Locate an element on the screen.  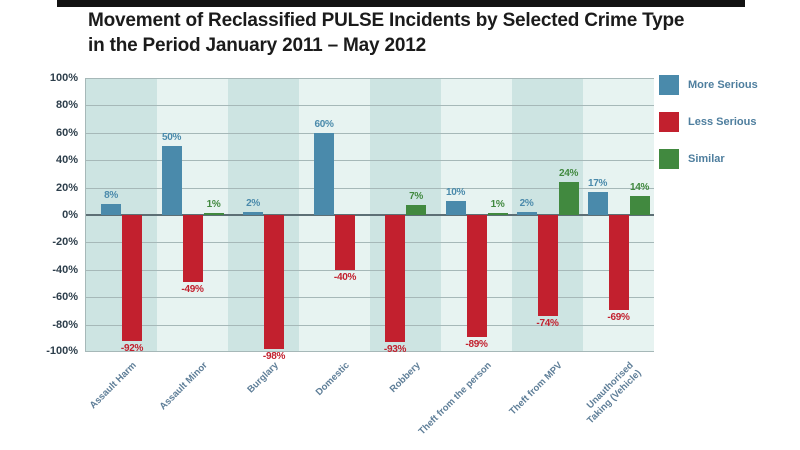
bar-less-serious-unauthorised-taking-vehicle is located at coordinates (618, 262).